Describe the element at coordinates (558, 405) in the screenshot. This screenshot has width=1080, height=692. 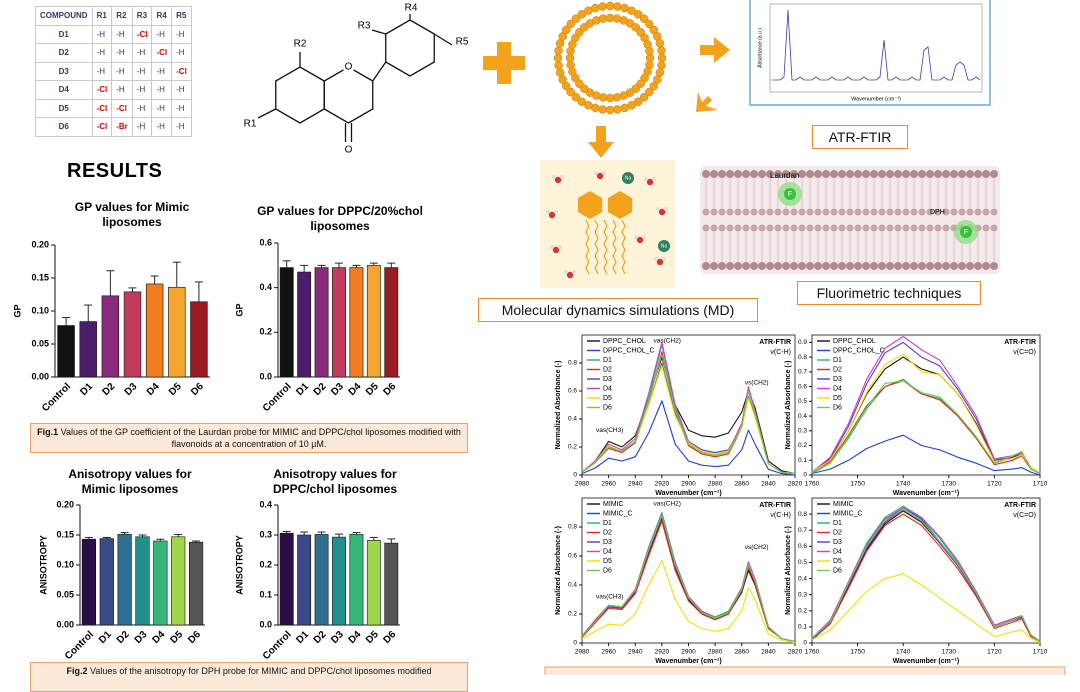
I see `y-axis-label: Normalized Absorbance (-)` at that location.